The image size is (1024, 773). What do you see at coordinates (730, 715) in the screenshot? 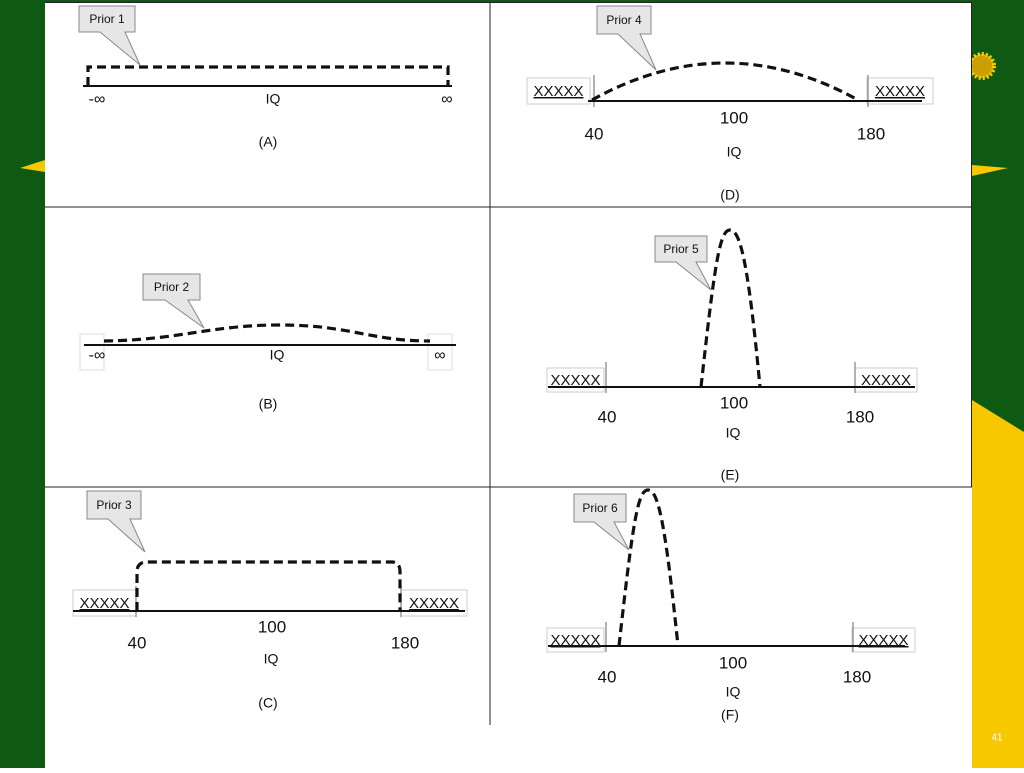
I see `panel-caption: (F)` at bounding box center [730, 715].